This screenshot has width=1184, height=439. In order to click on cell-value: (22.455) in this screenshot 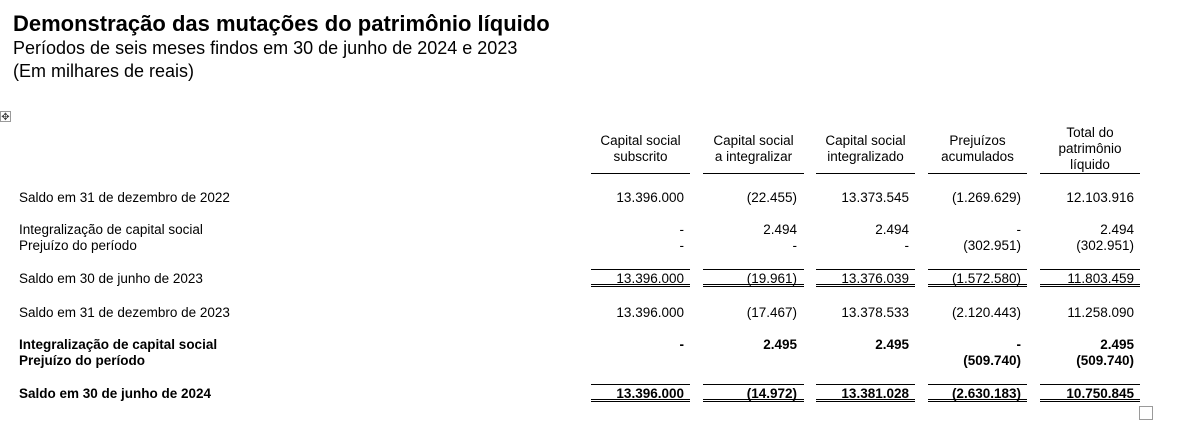, I will do `click(771, 197)`.